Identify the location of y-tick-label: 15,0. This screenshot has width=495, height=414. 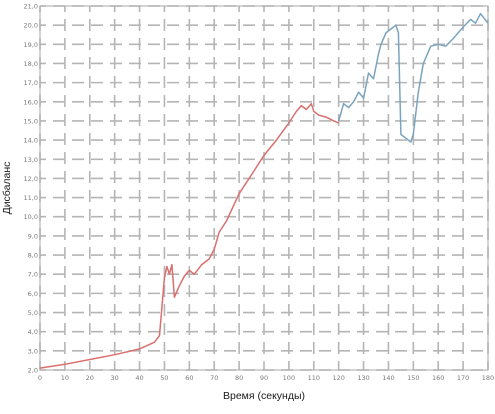
(31, 121).